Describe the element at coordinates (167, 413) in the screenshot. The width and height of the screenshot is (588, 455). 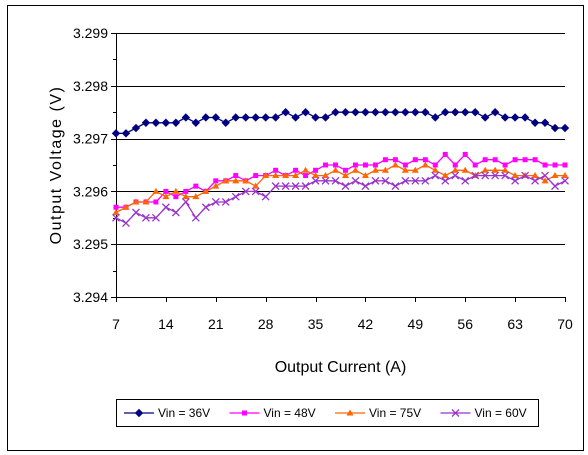
I see `legend-item: Vin = 36V` at that location.